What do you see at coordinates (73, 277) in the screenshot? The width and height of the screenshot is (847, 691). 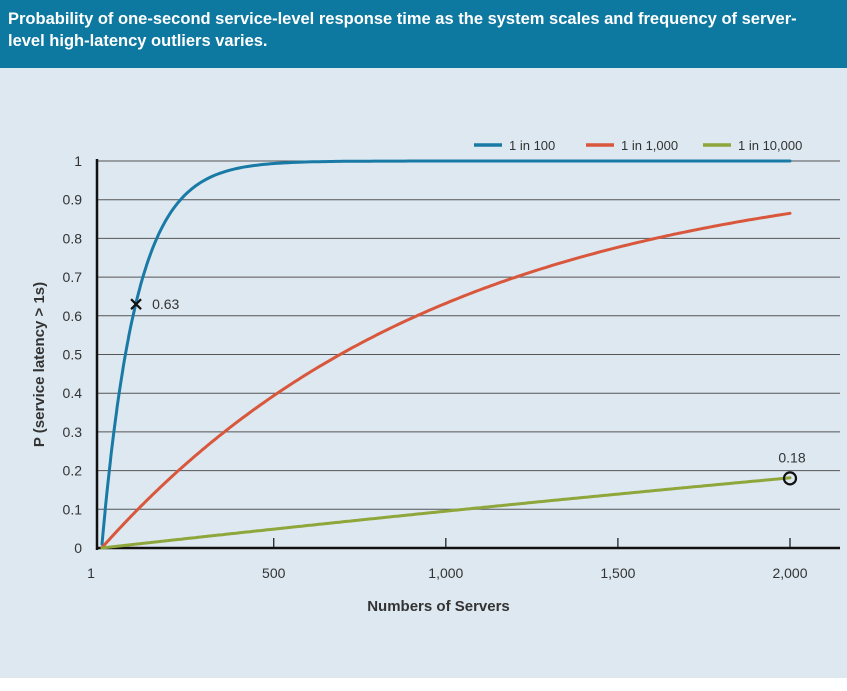 I see `y-tick-label: 0.7` at bounding box center [73, 277].